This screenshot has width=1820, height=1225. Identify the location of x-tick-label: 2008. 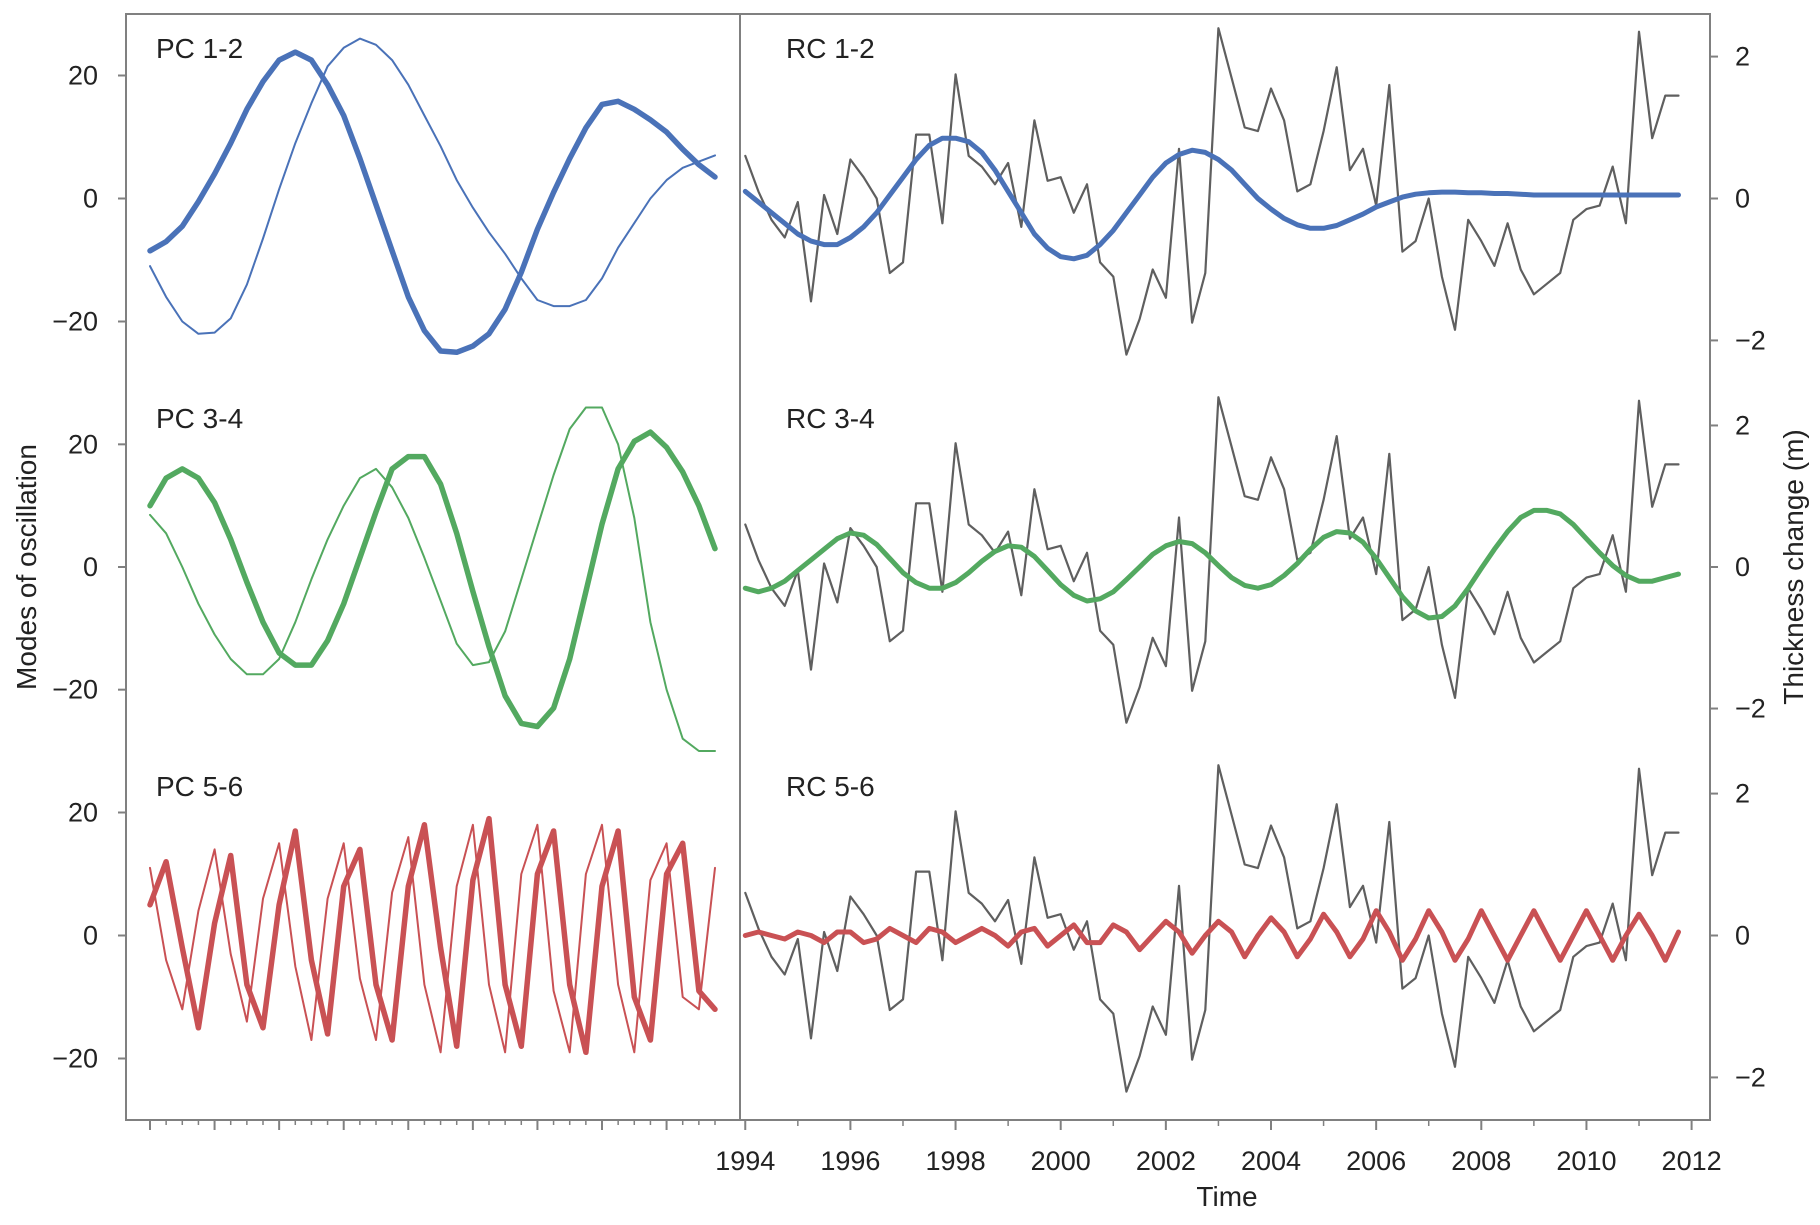
(1481, 1161).